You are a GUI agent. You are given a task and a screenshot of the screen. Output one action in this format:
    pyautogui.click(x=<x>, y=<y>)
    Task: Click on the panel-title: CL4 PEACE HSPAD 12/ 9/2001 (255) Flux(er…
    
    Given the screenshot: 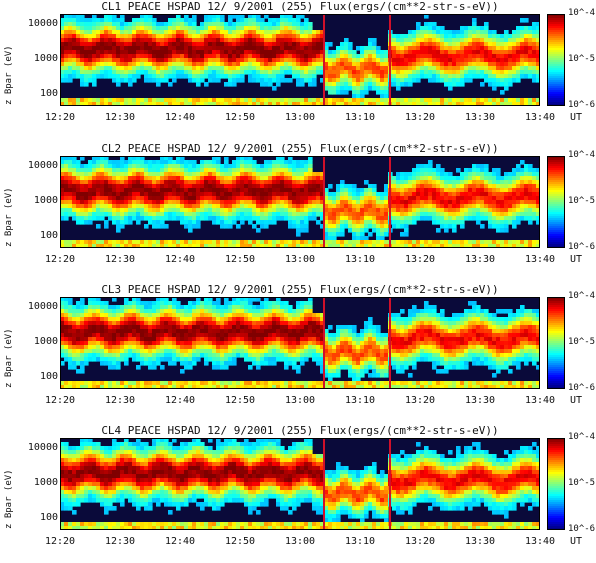 What is the action you would take?
    pyautogui.click(x=300, y=430)
    